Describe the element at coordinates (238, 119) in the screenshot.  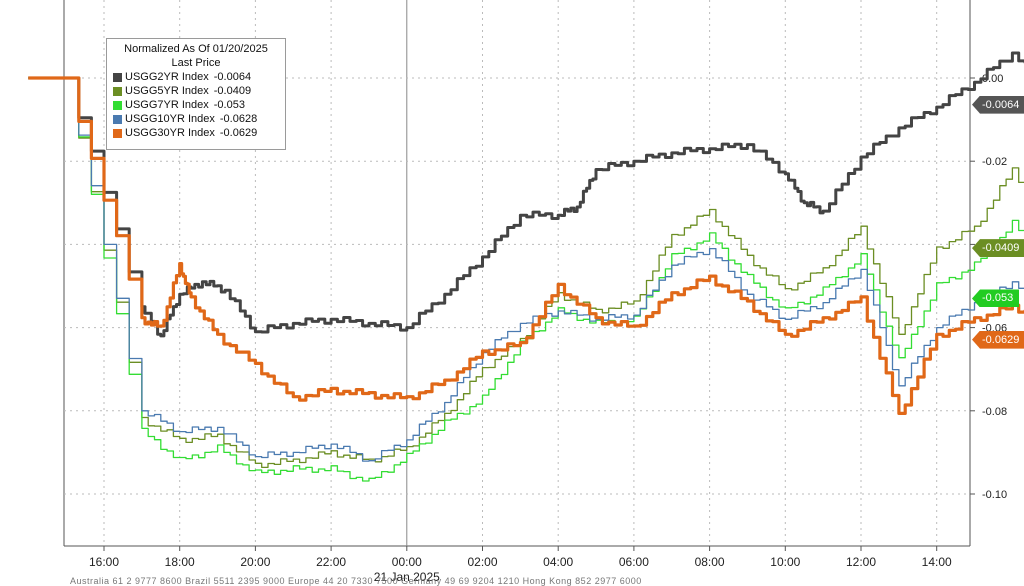
I see `legend-series-value: -0.0628` at that location.